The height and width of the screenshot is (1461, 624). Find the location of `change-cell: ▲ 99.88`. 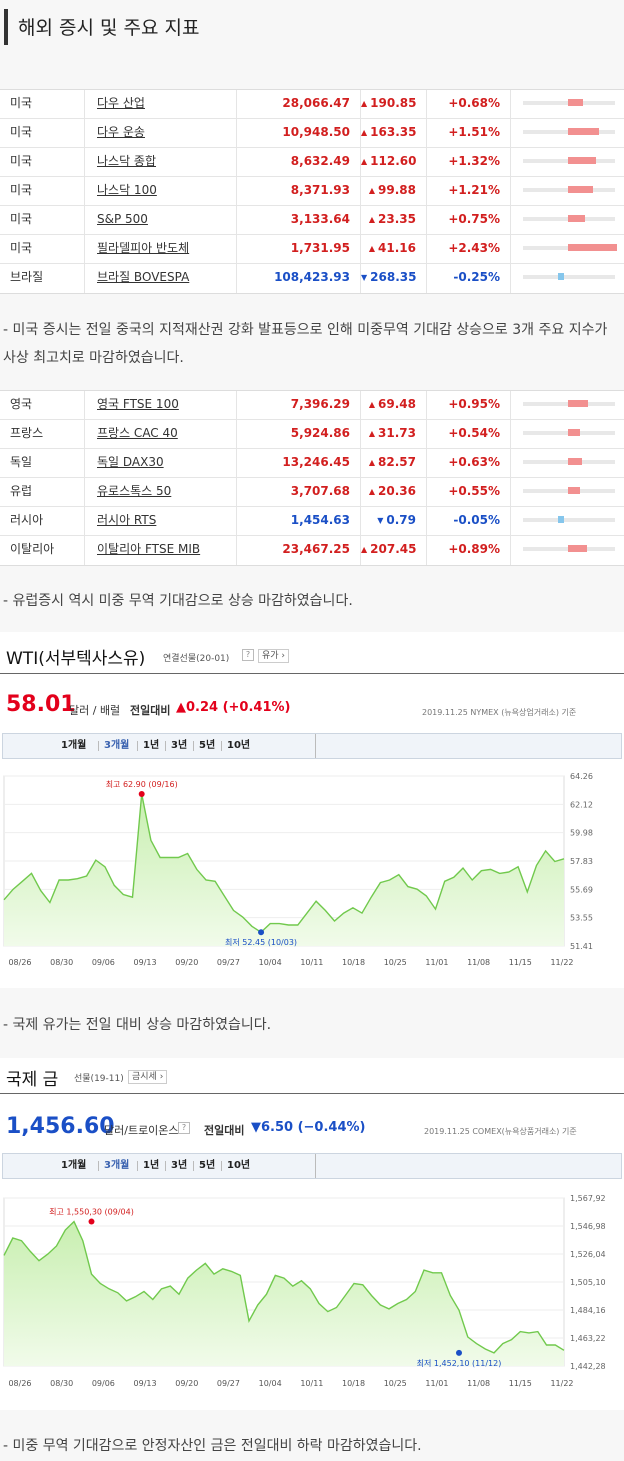

change-cell: ▲ 99.88 is located at coordinates (393, 191).